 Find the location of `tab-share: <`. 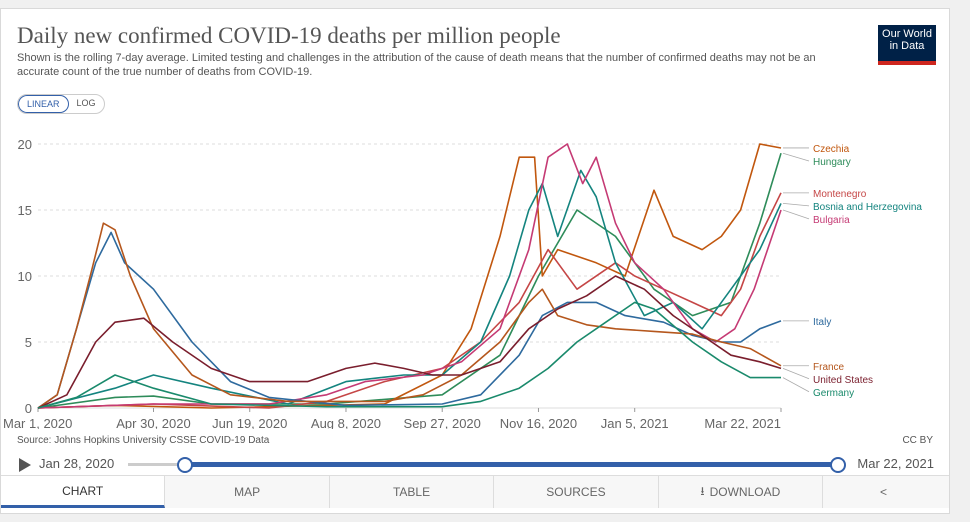

tab-share: < is located at coordinates (886, 492).